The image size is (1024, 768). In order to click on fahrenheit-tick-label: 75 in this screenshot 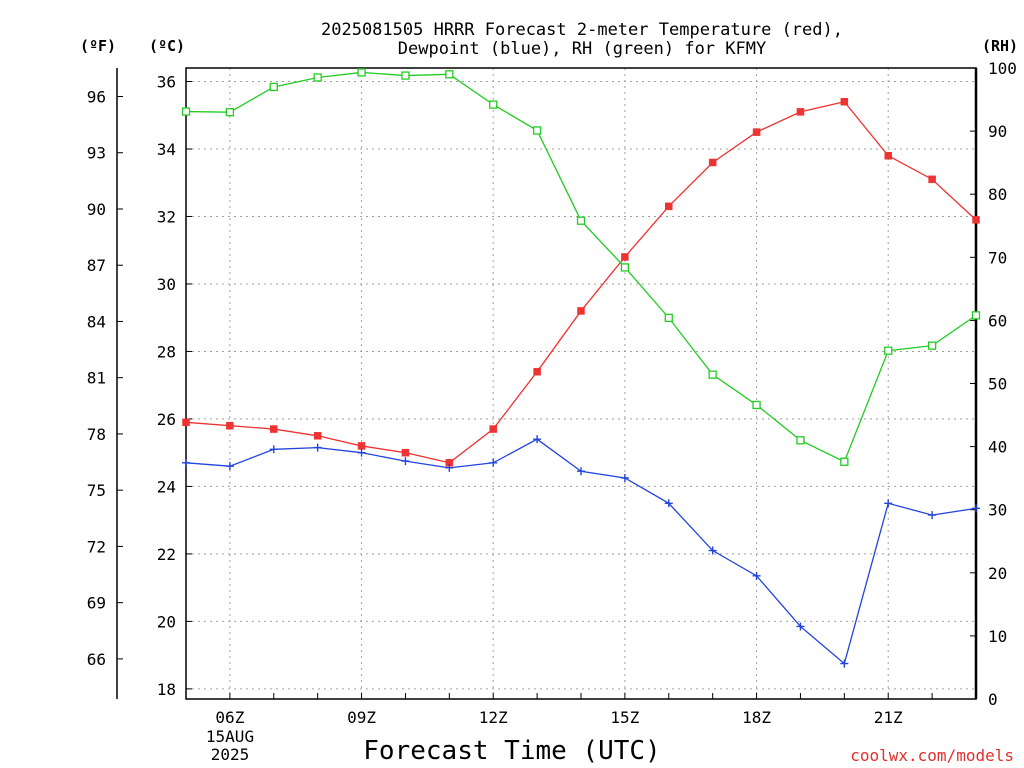, I will do `click(96, 490)`.